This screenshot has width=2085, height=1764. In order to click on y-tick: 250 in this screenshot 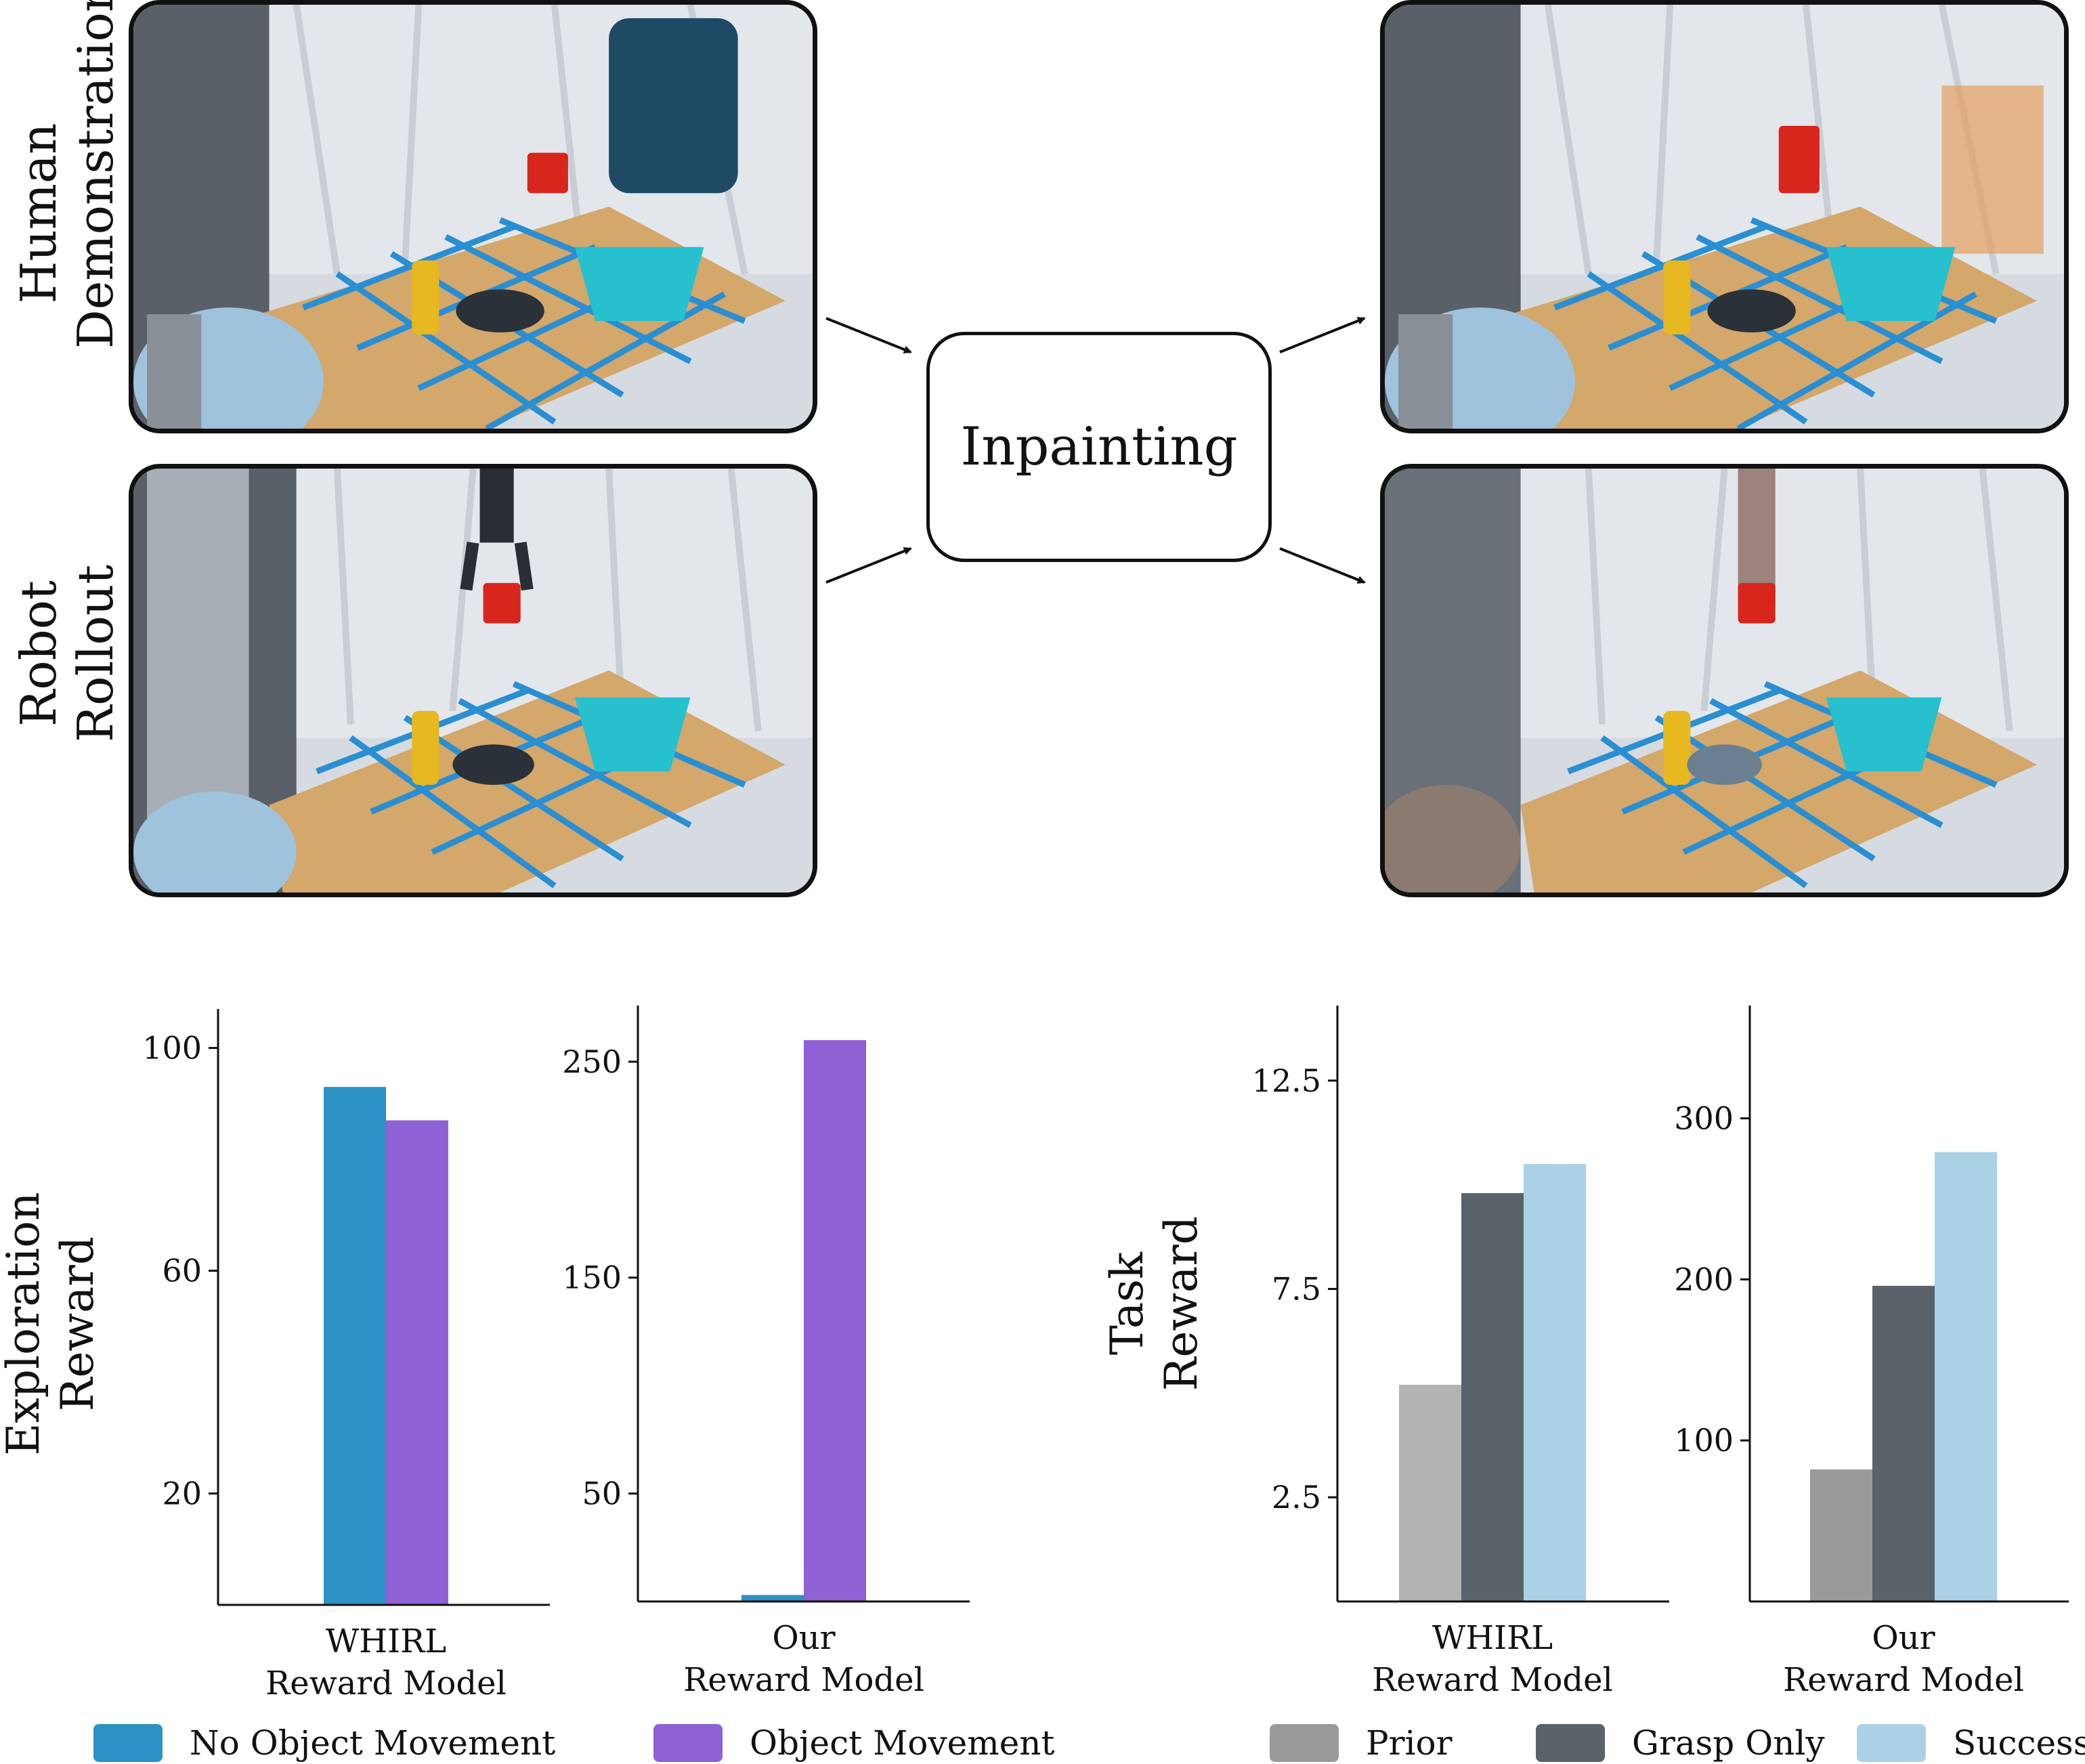, I will do `click(600, 1062)`.